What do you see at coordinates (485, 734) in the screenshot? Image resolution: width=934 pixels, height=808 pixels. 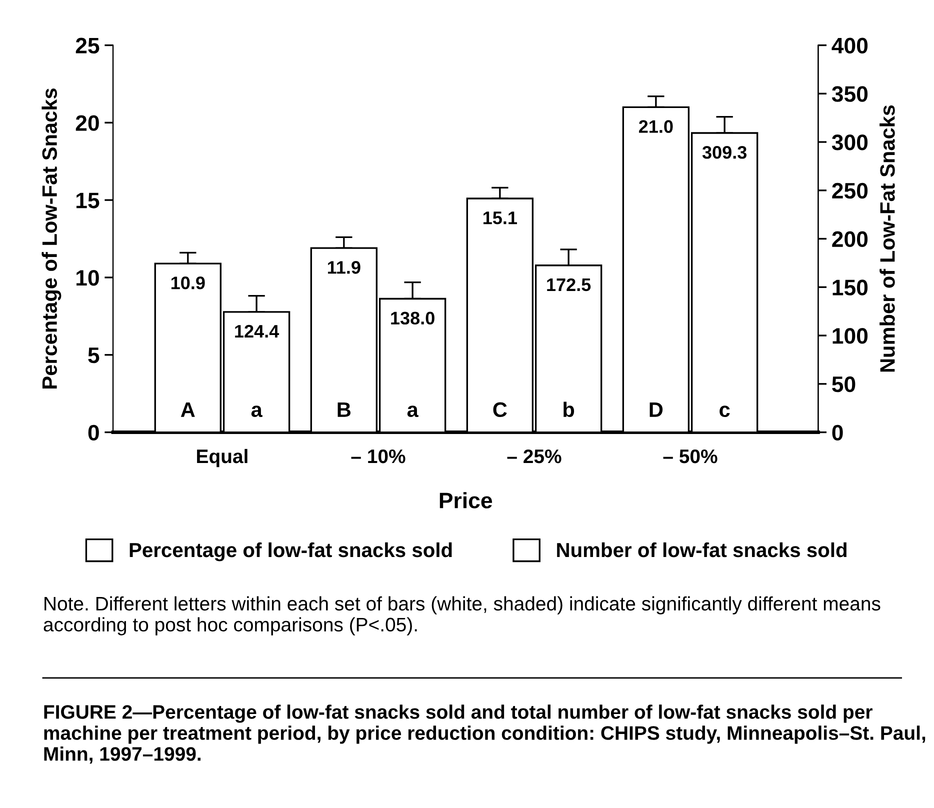 I see `caption: FIGURE 2—Percentage of low-fat snacks sold and total number of low-fat snacks sold per machine per treatment period, by price reduction condition: CHIPS study, Minneapolis–St. Paul, Minn, 1997–1999.` at bounding box center [485, 734].